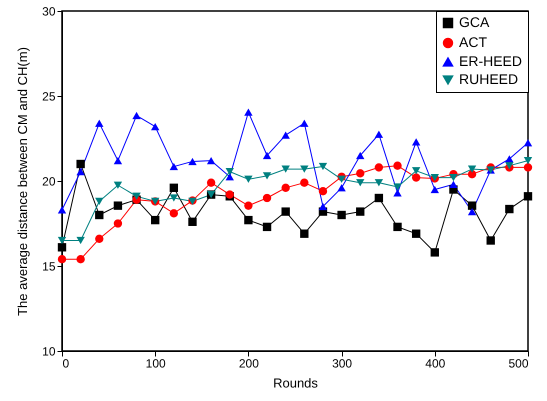  I want to click on y-tick-label: 10, so click(49, 351).